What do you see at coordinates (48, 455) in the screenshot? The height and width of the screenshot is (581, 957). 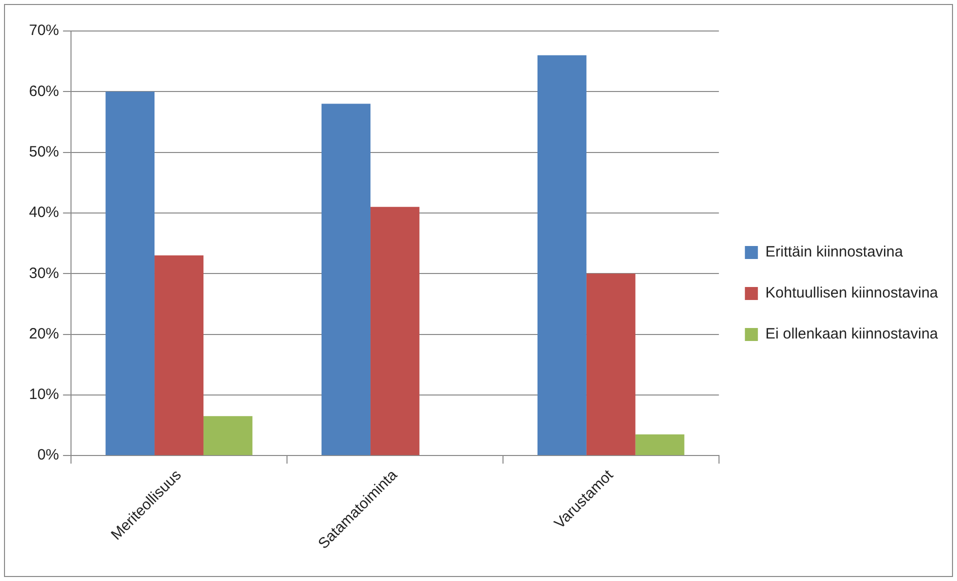 I see `y-tick-label: 0%` at bounding box center [48, 455].